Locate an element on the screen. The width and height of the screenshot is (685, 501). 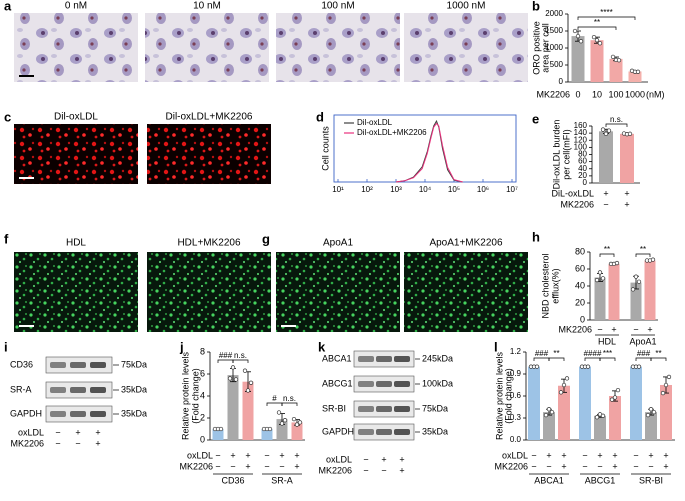
panel-label: d is located at coordinates (320, 116).